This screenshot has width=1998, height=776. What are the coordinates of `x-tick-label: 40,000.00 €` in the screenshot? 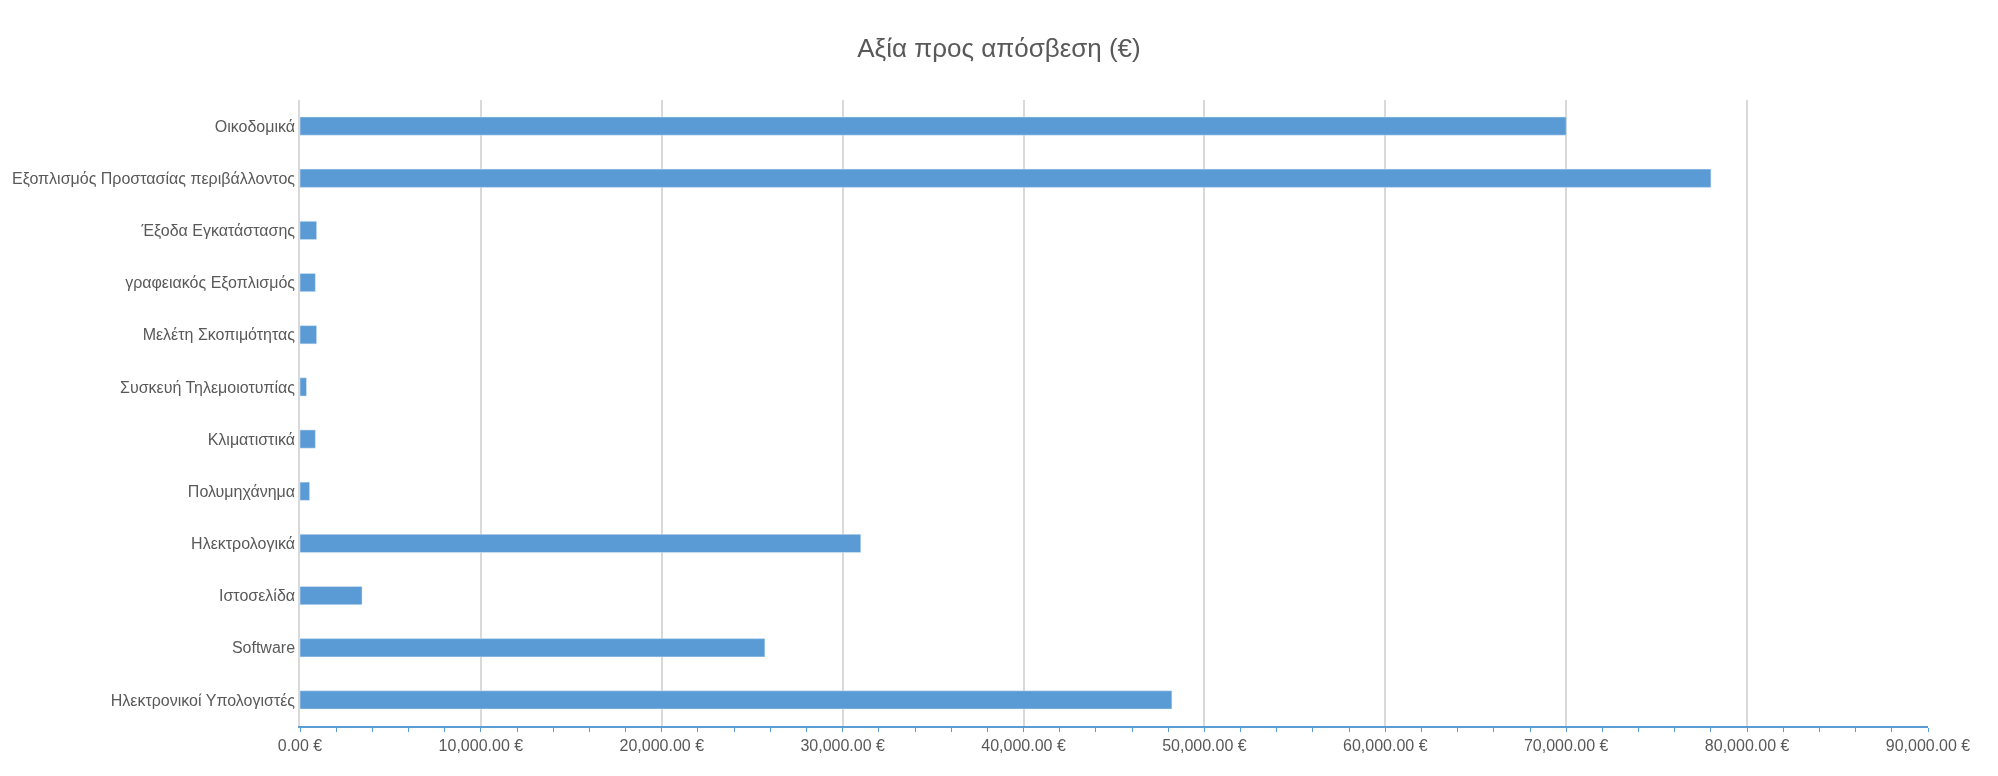 It's located at (1023, 745).